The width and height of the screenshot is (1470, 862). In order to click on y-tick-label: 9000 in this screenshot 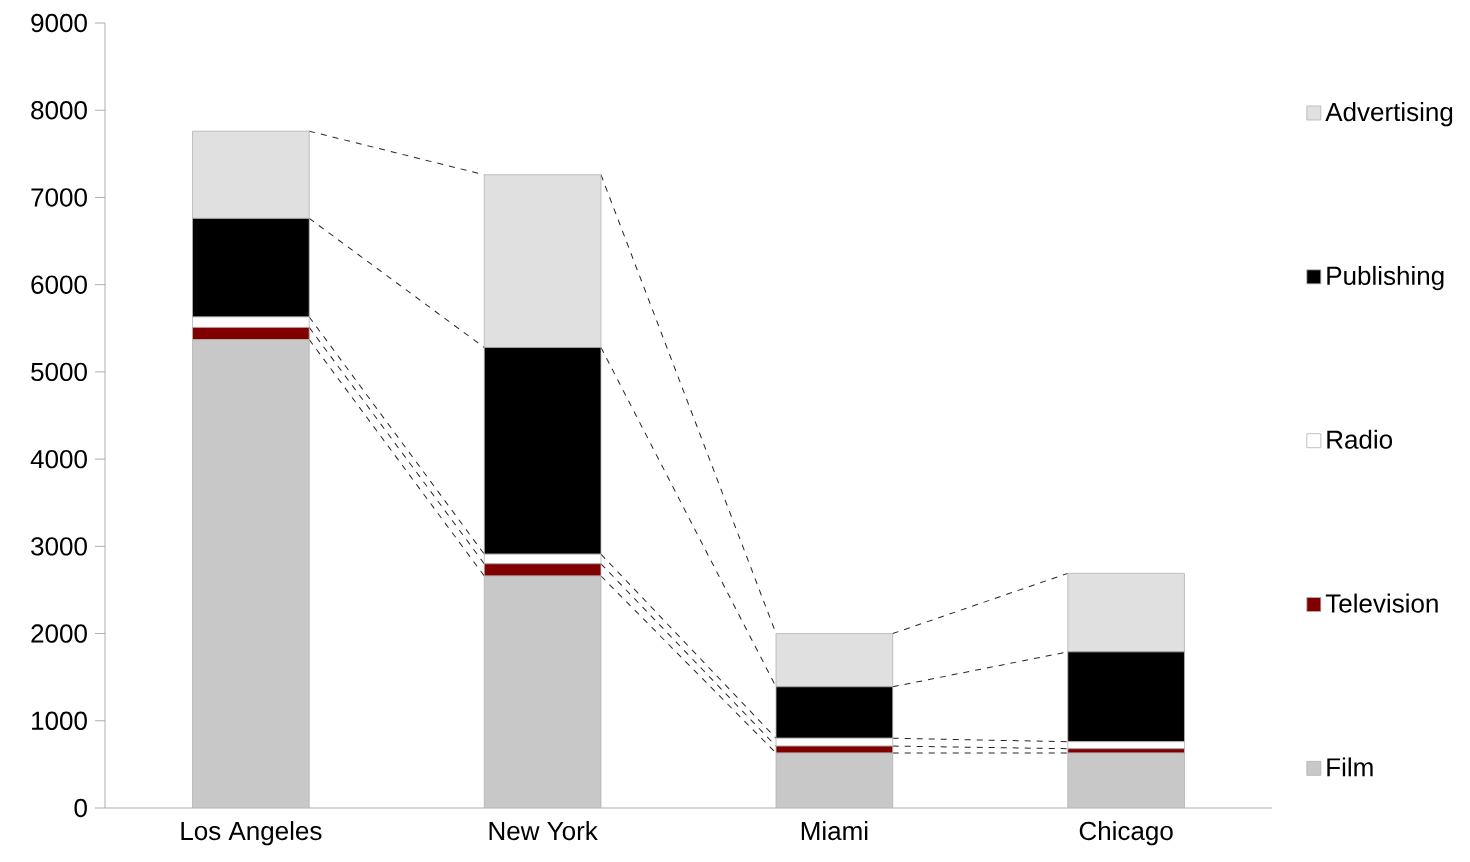, I will do `click(59, 23)`.